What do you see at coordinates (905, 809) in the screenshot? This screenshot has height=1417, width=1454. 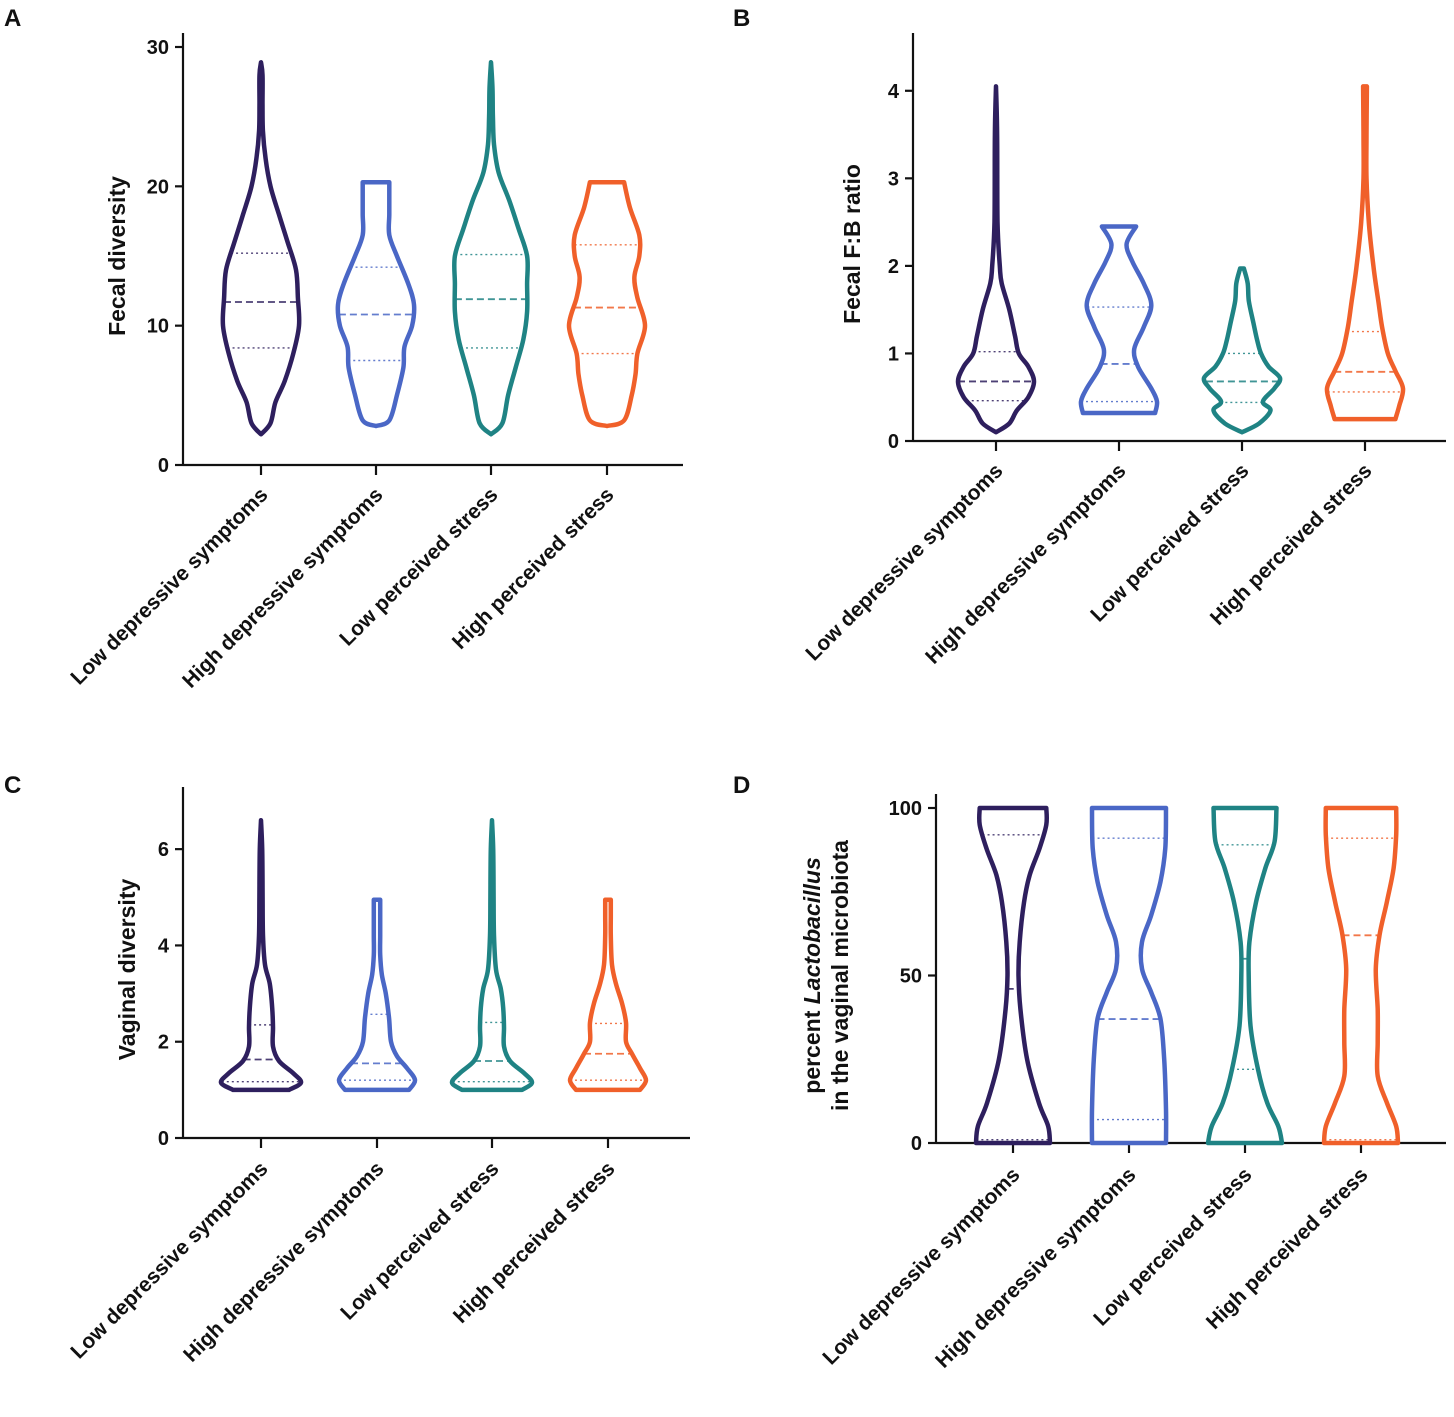 I see `panel-d-y-tick-label: 100` at bounding box center [905, 809].